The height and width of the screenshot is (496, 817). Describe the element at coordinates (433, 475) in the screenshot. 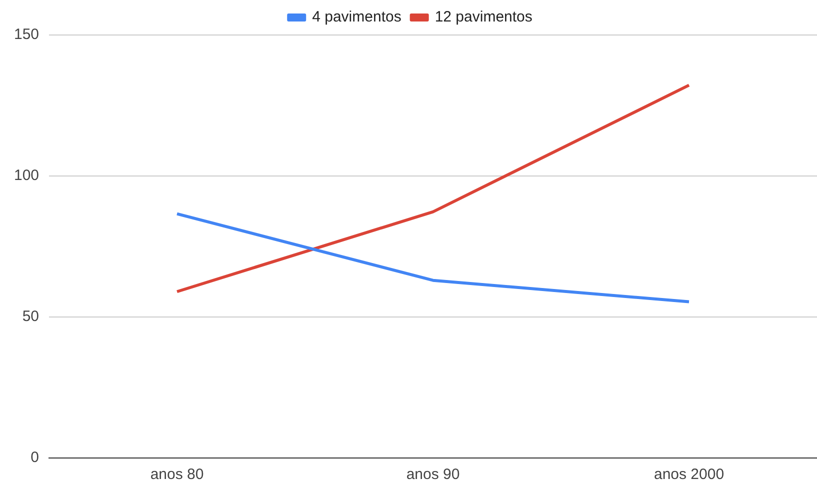

I see `x-tick-label: anos 90` at that location.